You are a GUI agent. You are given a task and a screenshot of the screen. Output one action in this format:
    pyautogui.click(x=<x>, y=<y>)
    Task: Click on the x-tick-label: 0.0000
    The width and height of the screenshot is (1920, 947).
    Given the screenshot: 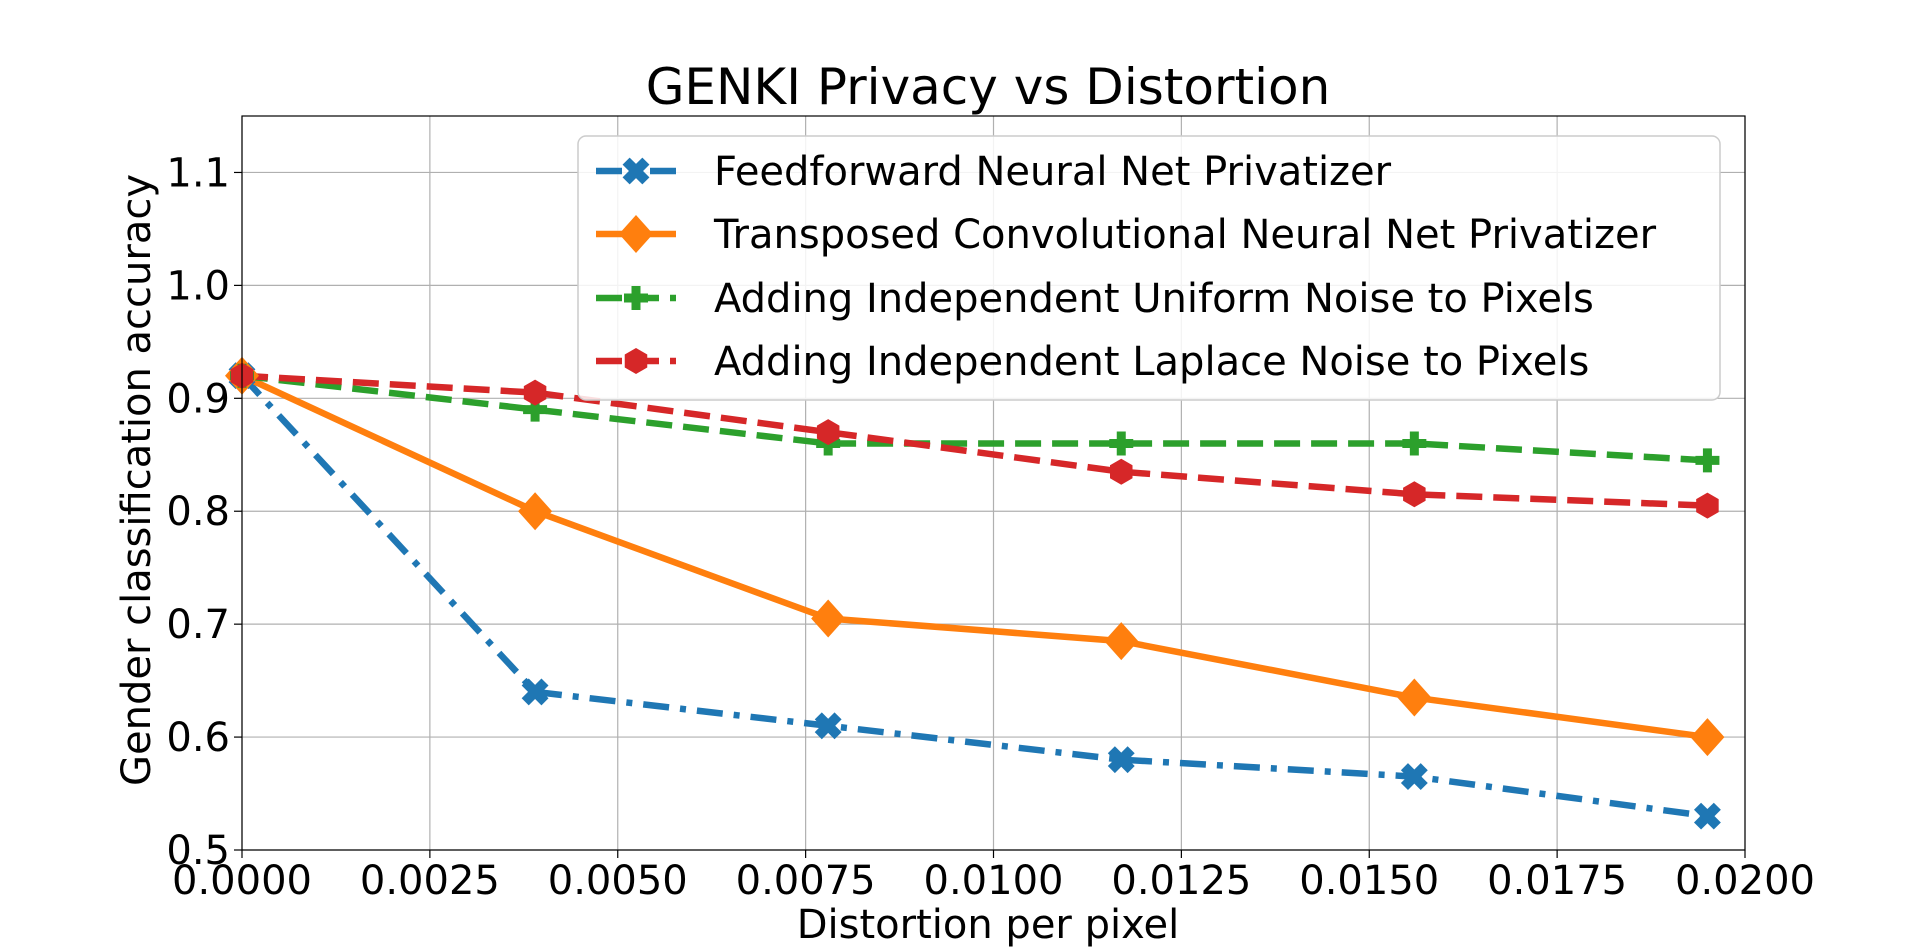 What is the action you would take?
    pyautogui.click(x=242, y=881)
    